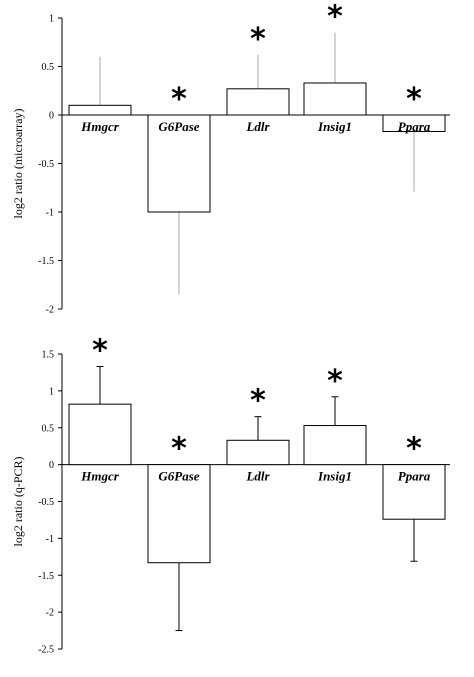 Image resolution: width=474 pixels, height=677 pixels. I want to click on y-axis-label: log2 ratio (microarray), so click(18, 164).